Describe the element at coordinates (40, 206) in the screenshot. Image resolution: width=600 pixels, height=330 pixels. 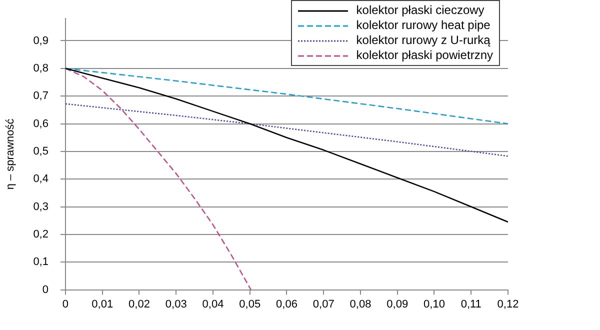
I see `y-tick-label: 0,3` at that location.